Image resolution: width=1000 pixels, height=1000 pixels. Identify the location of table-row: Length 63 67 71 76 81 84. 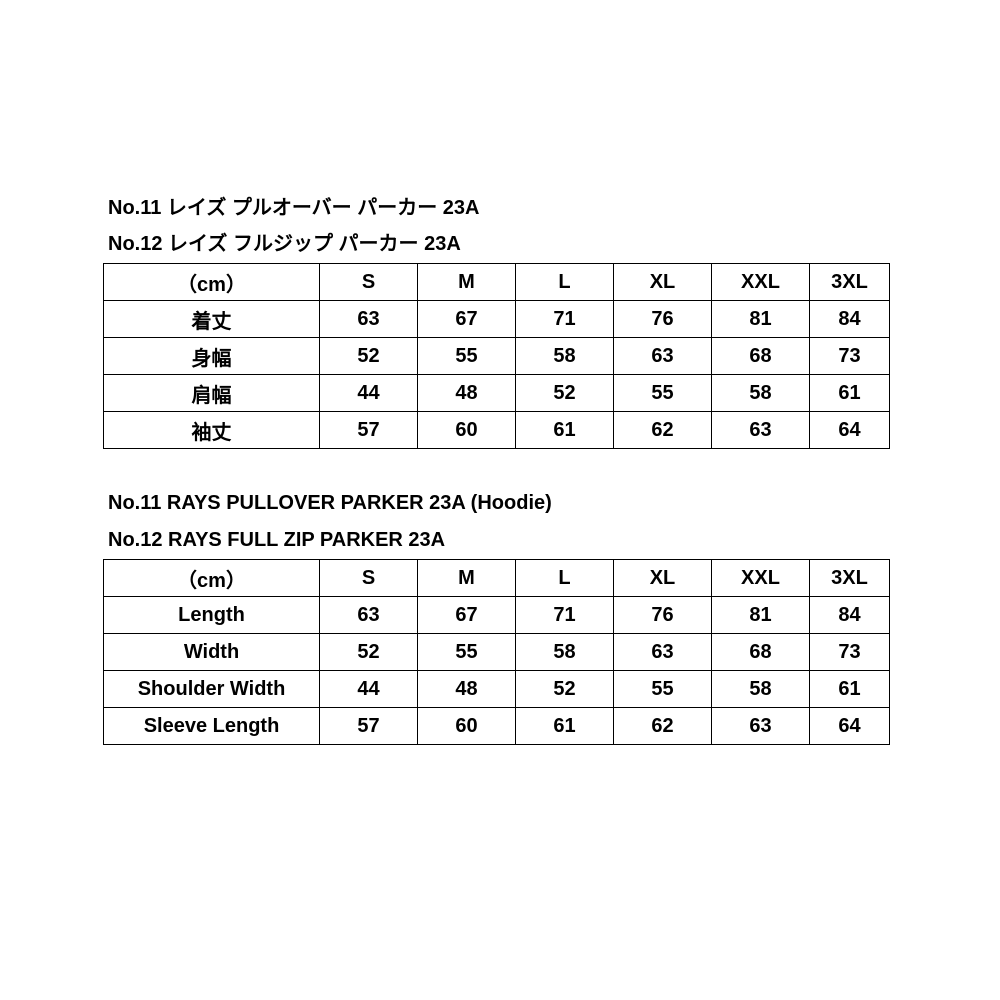
(496, 615).